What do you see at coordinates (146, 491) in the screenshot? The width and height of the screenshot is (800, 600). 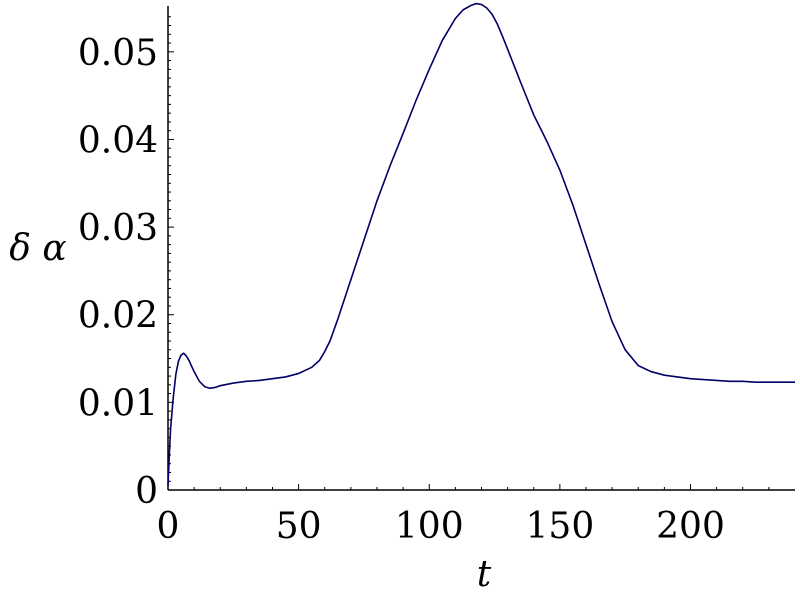 I see `y-tick-label: 0` at bounding box center [146, 491].